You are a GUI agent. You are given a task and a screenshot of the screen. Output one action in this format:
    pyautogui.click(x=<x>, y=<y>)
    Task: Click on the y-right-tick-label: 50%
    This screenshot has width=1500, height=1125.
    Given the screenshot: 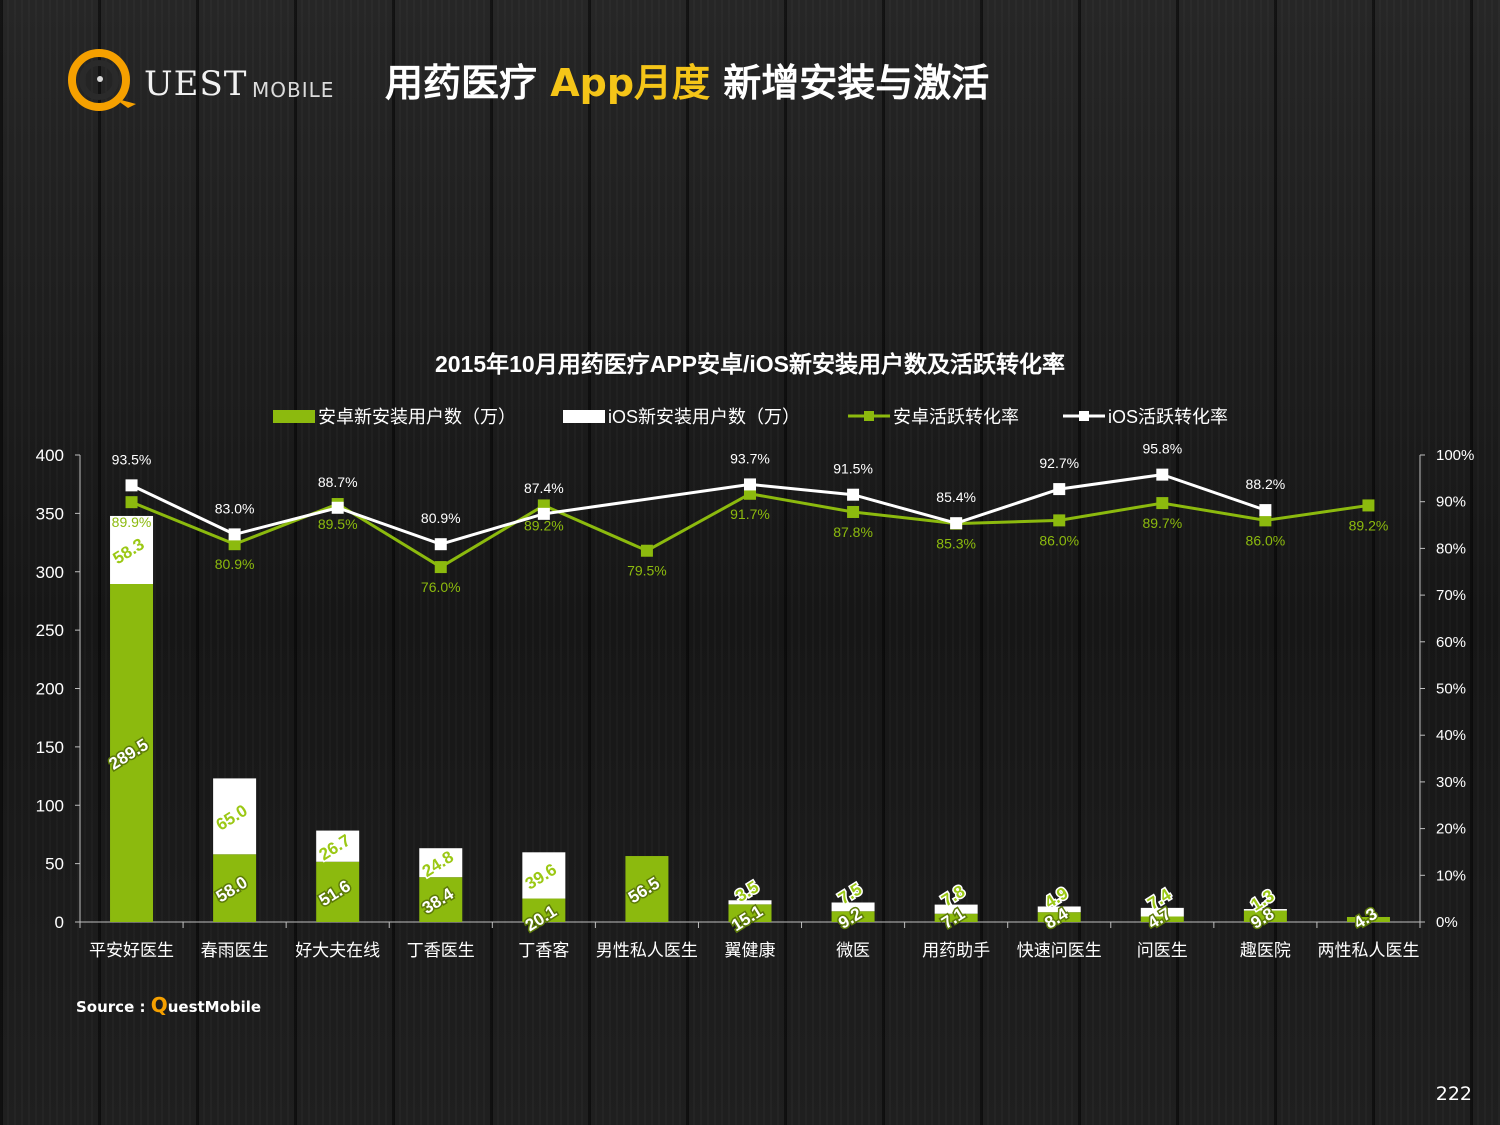 What is the action you would take?
    pyautogui.click(x=1451, y=689)
    